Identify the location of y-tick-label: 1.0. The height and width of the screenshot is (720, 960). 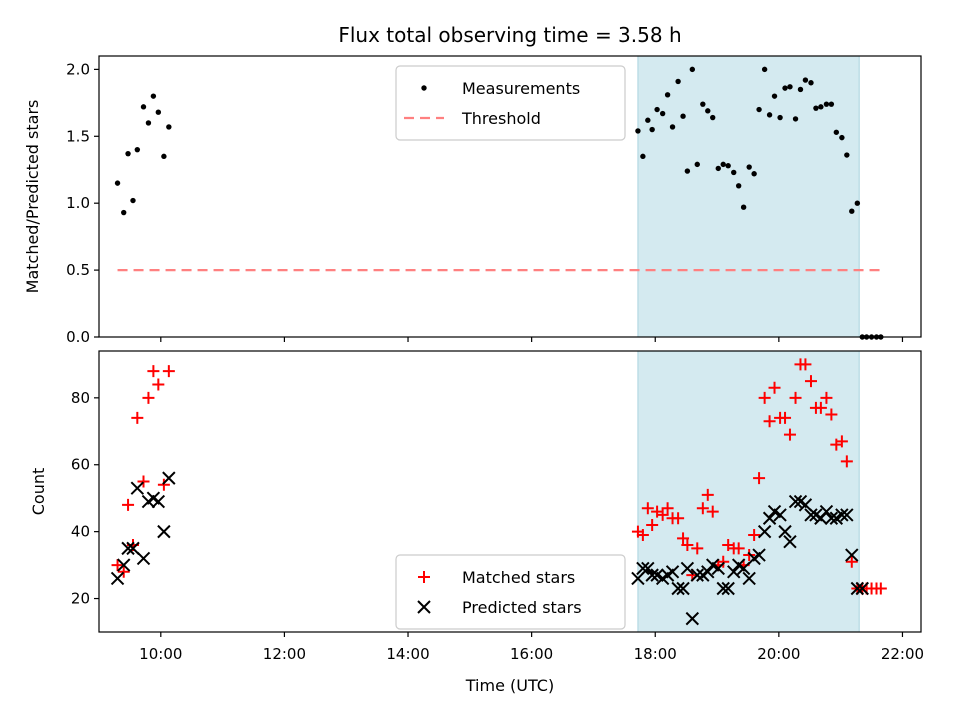
(78, 203).